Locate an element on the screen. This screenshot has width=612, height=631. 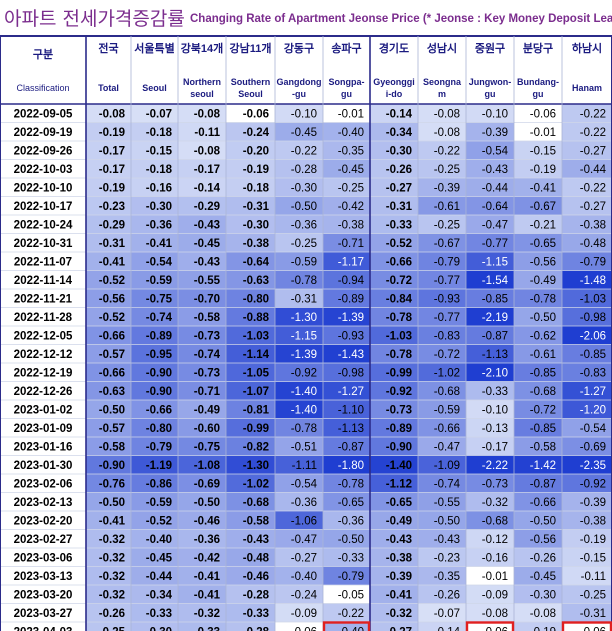
cell-value-label: -0.01 is located at coordinates (351, 114).